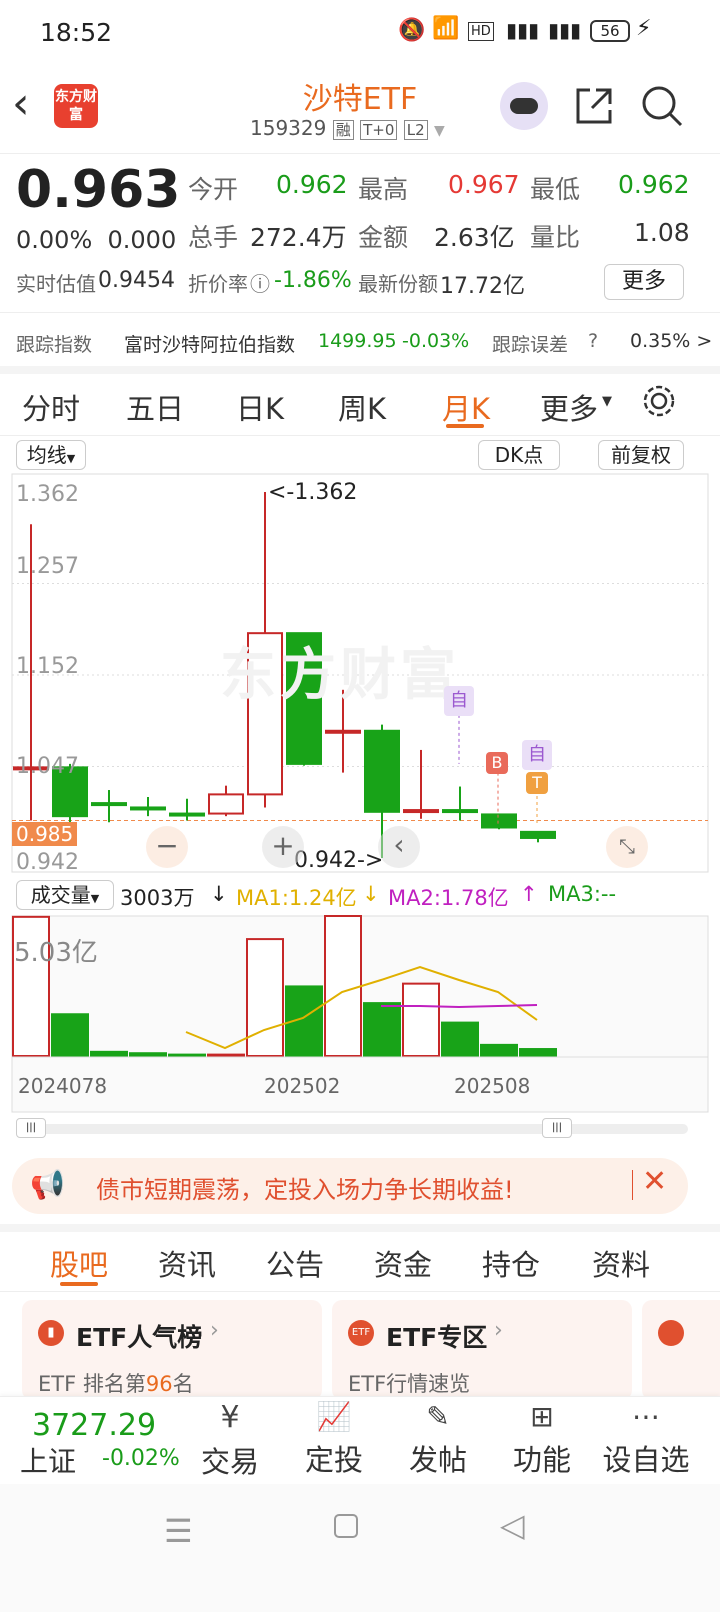  I want to click on low-label: 最低, so click(555, 189).